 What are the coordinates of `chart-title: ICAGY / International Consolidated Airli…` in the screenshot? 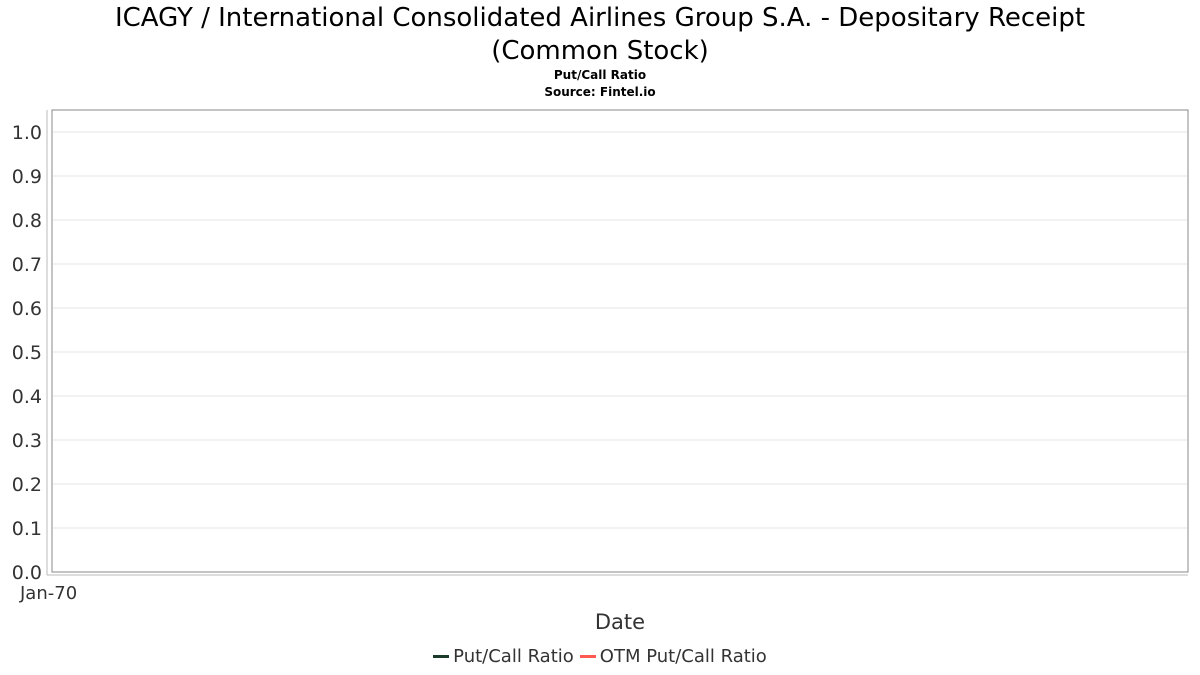 It's located at (600, 35).